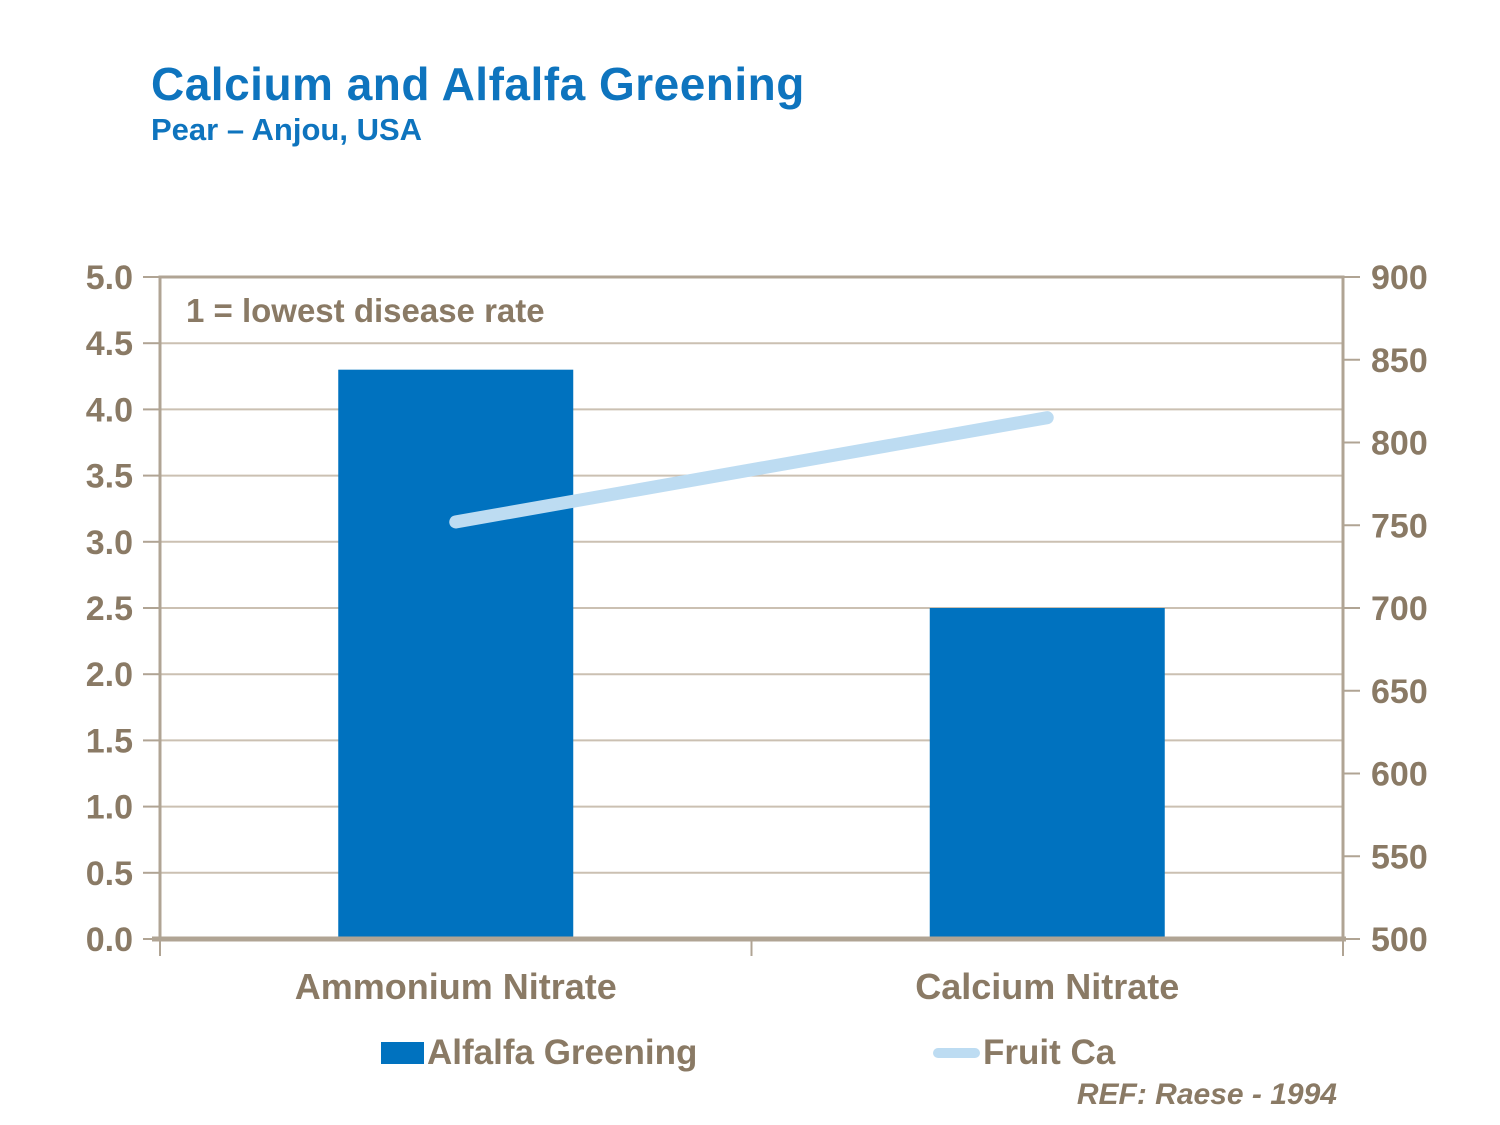  I want to click on legend-item-alfalfa-greening: Alfalfa Greening, so click(539, 1052).